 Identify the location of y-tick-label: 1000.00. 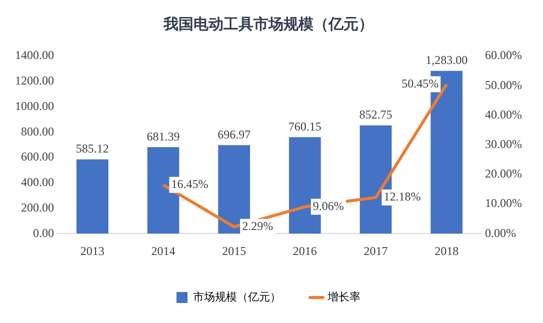
(34, 105).